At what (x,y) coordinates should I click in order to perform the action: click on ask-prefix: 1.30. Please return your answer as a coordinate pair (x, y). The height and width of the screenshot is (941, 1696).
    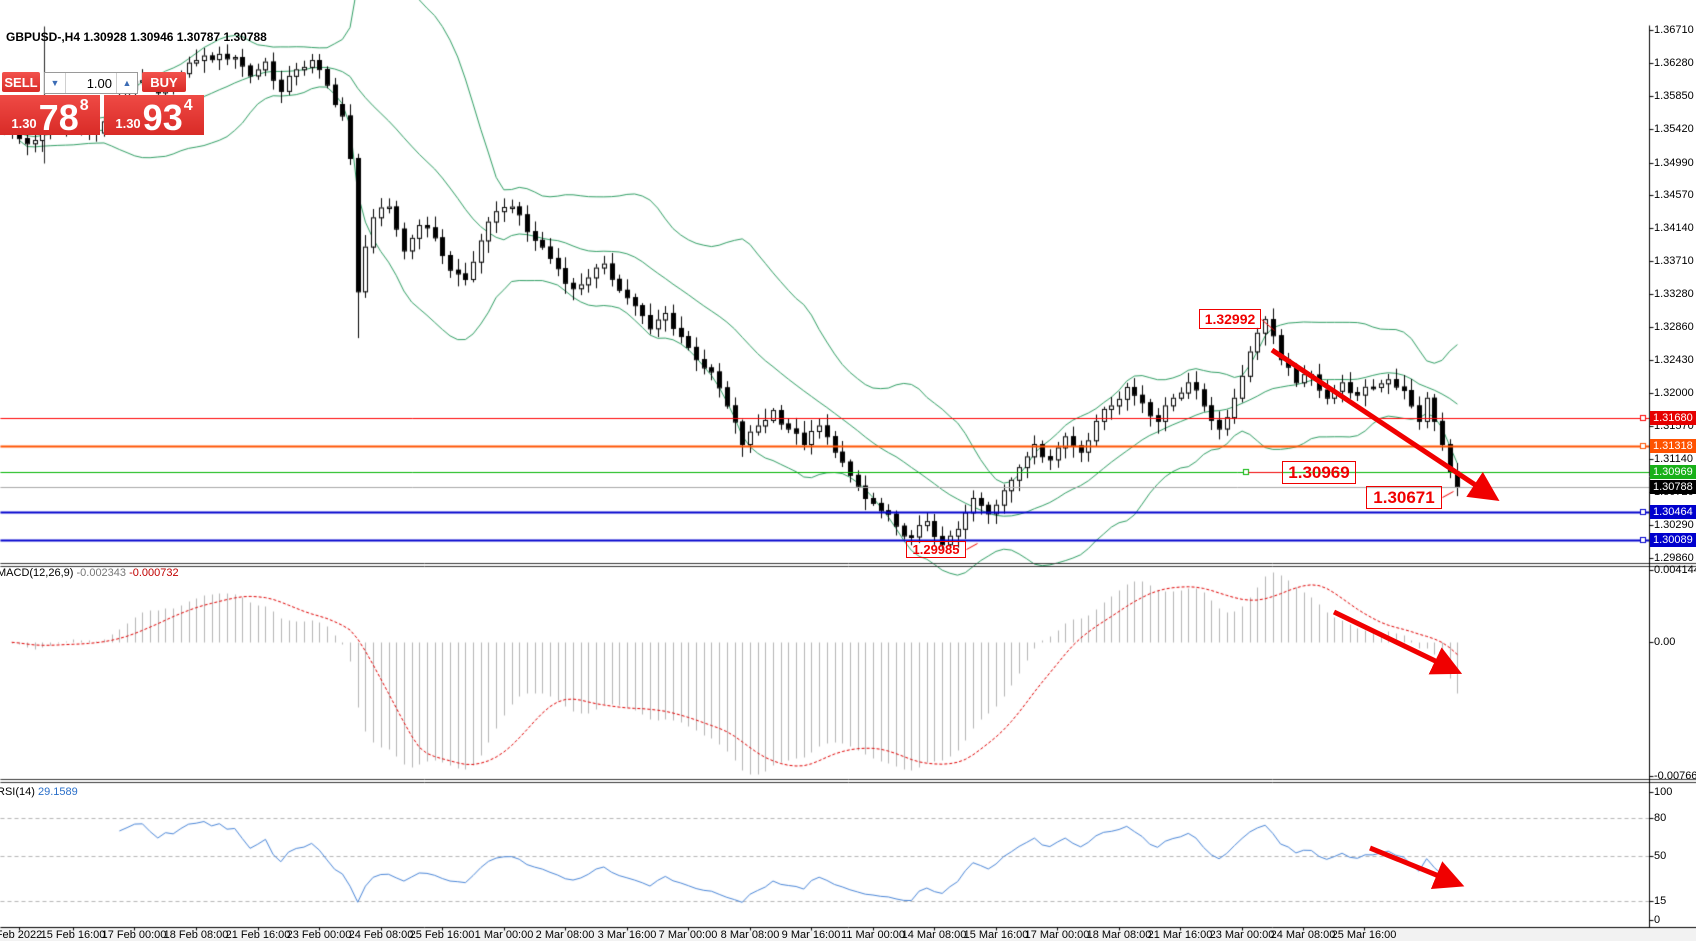
    Looking at the image, I should click on (128, 123).